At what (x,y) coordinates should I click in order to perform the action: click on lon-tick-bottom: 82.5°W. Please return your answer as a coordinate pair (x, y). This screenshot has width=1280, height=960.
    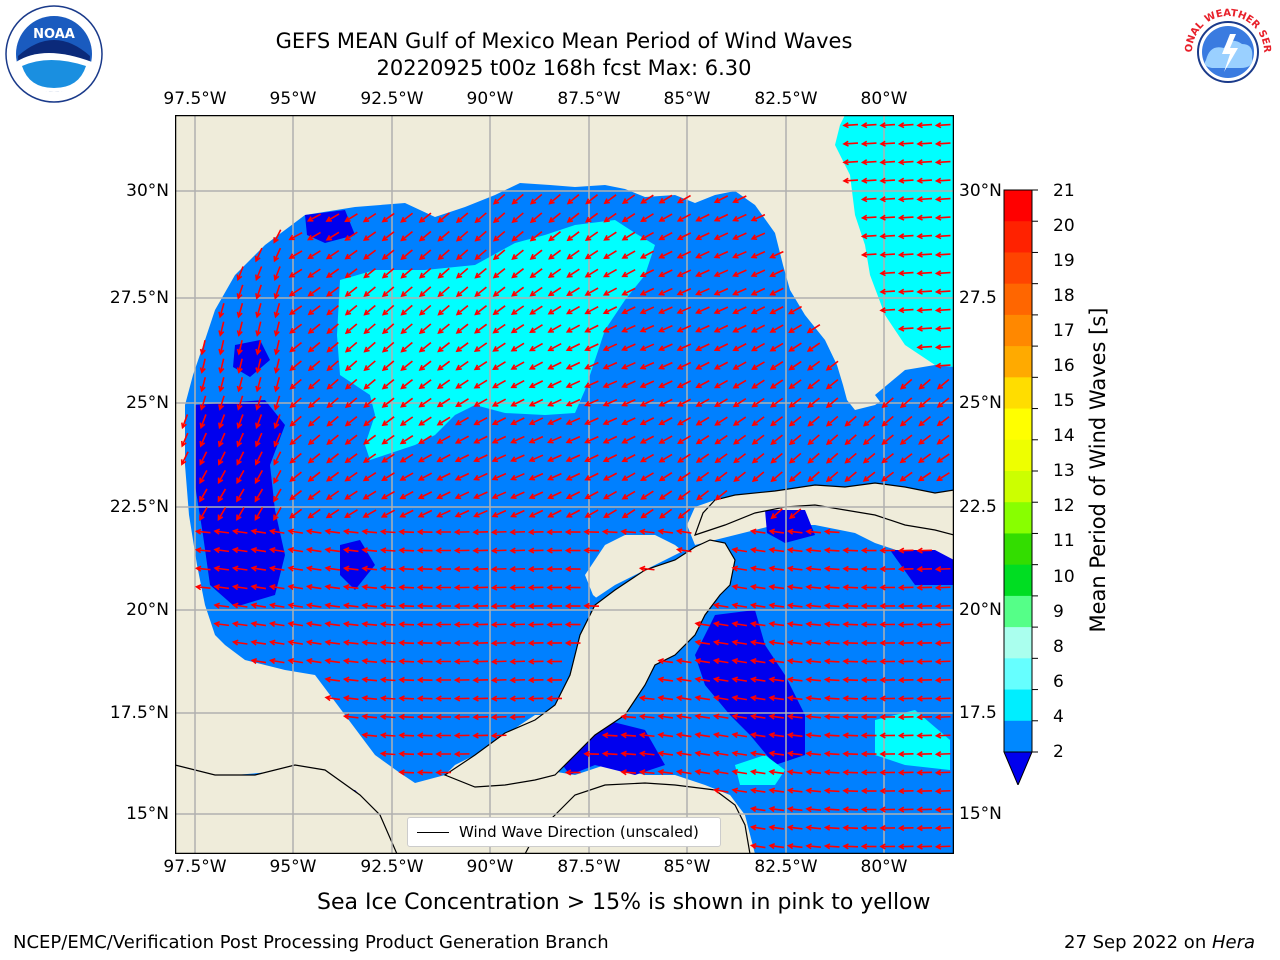
    Looking at the image, I should click on (786, 867).